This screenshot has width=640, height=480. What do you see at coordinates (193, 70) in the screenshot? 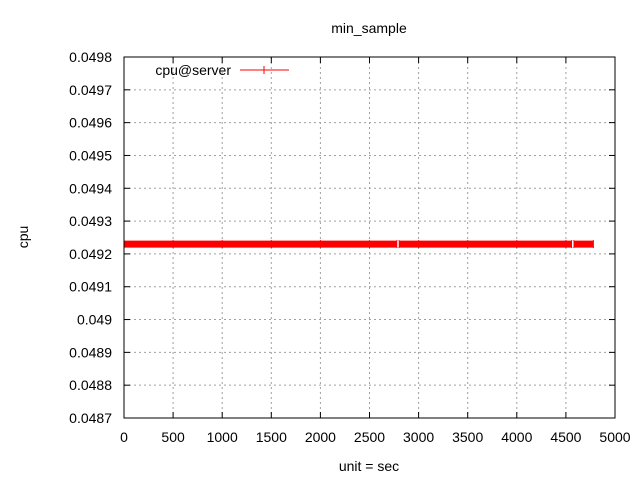
I see `legend-label: cpu@server` at bounding box center [193, 70].